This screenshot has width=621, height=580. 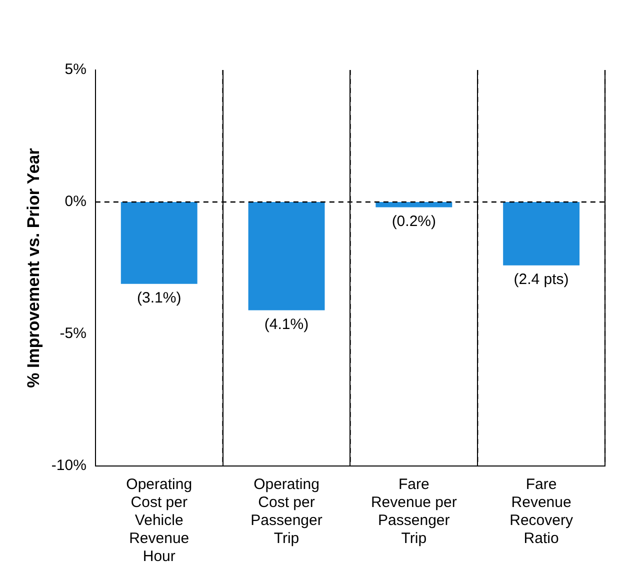 I want to click on y-tick-label: 0%, so click(x=75, y=201).